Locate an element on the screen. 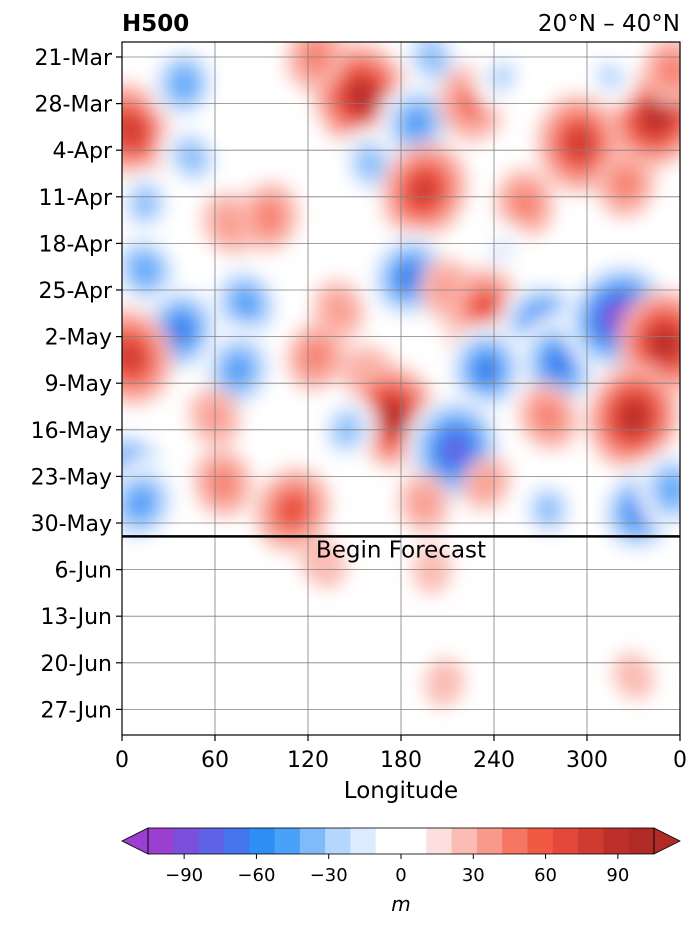 This screenshot has height=929, width=700. y-tick-label: 13-Jun is located at coordinates (76, 617).